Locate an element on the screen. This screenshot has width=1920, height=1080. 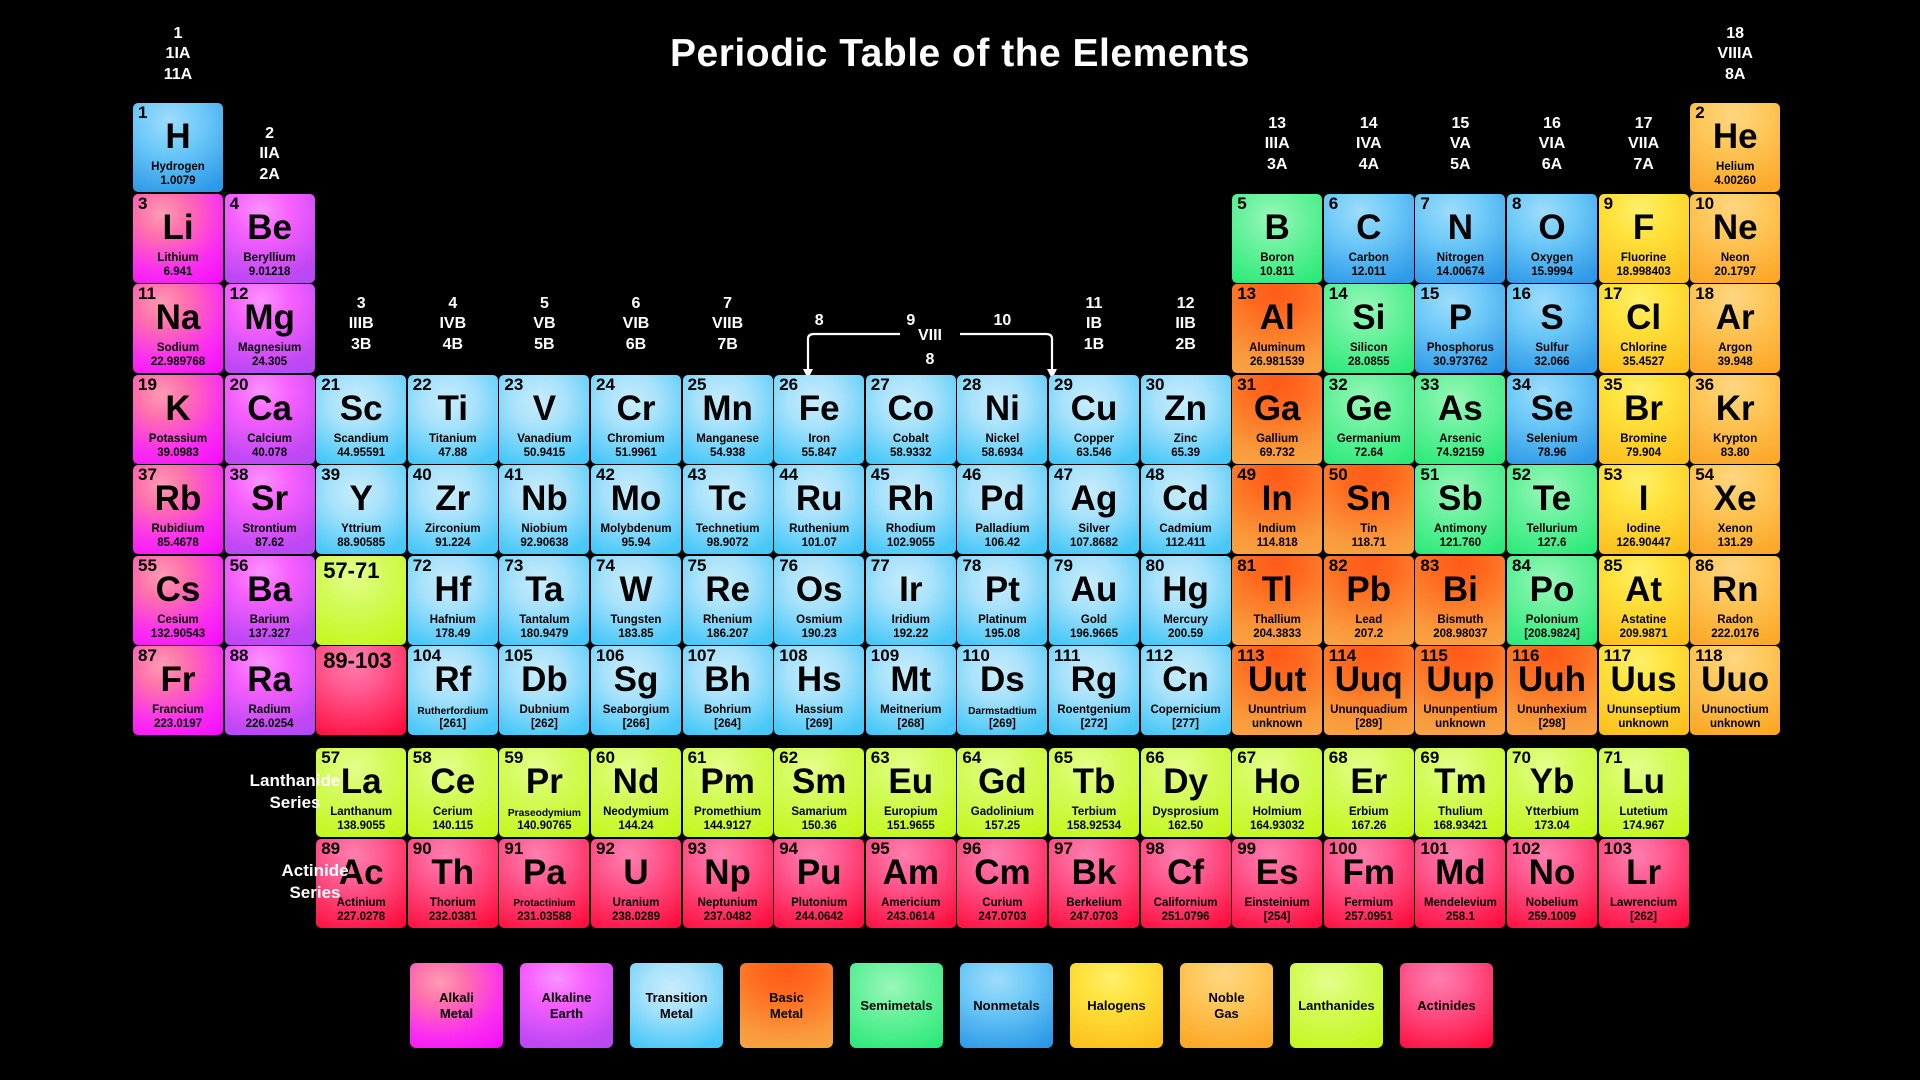
element-cell-Fe: 26 Fe Iron 55.847 is located at coordinates (819, 419).